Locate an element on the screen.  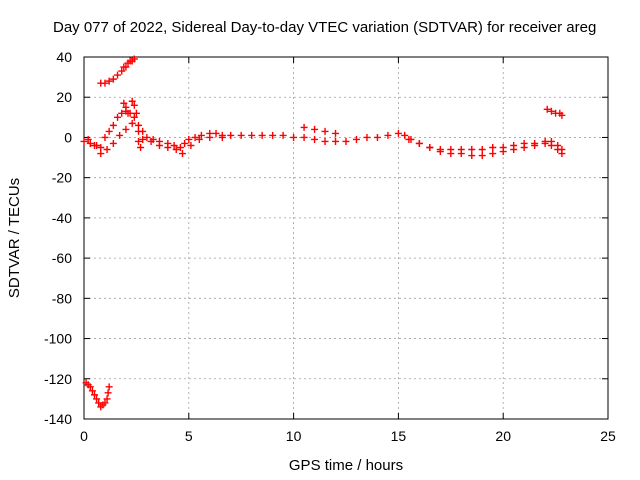
x-tick-label: 0 is located at coordinates (84, 436).